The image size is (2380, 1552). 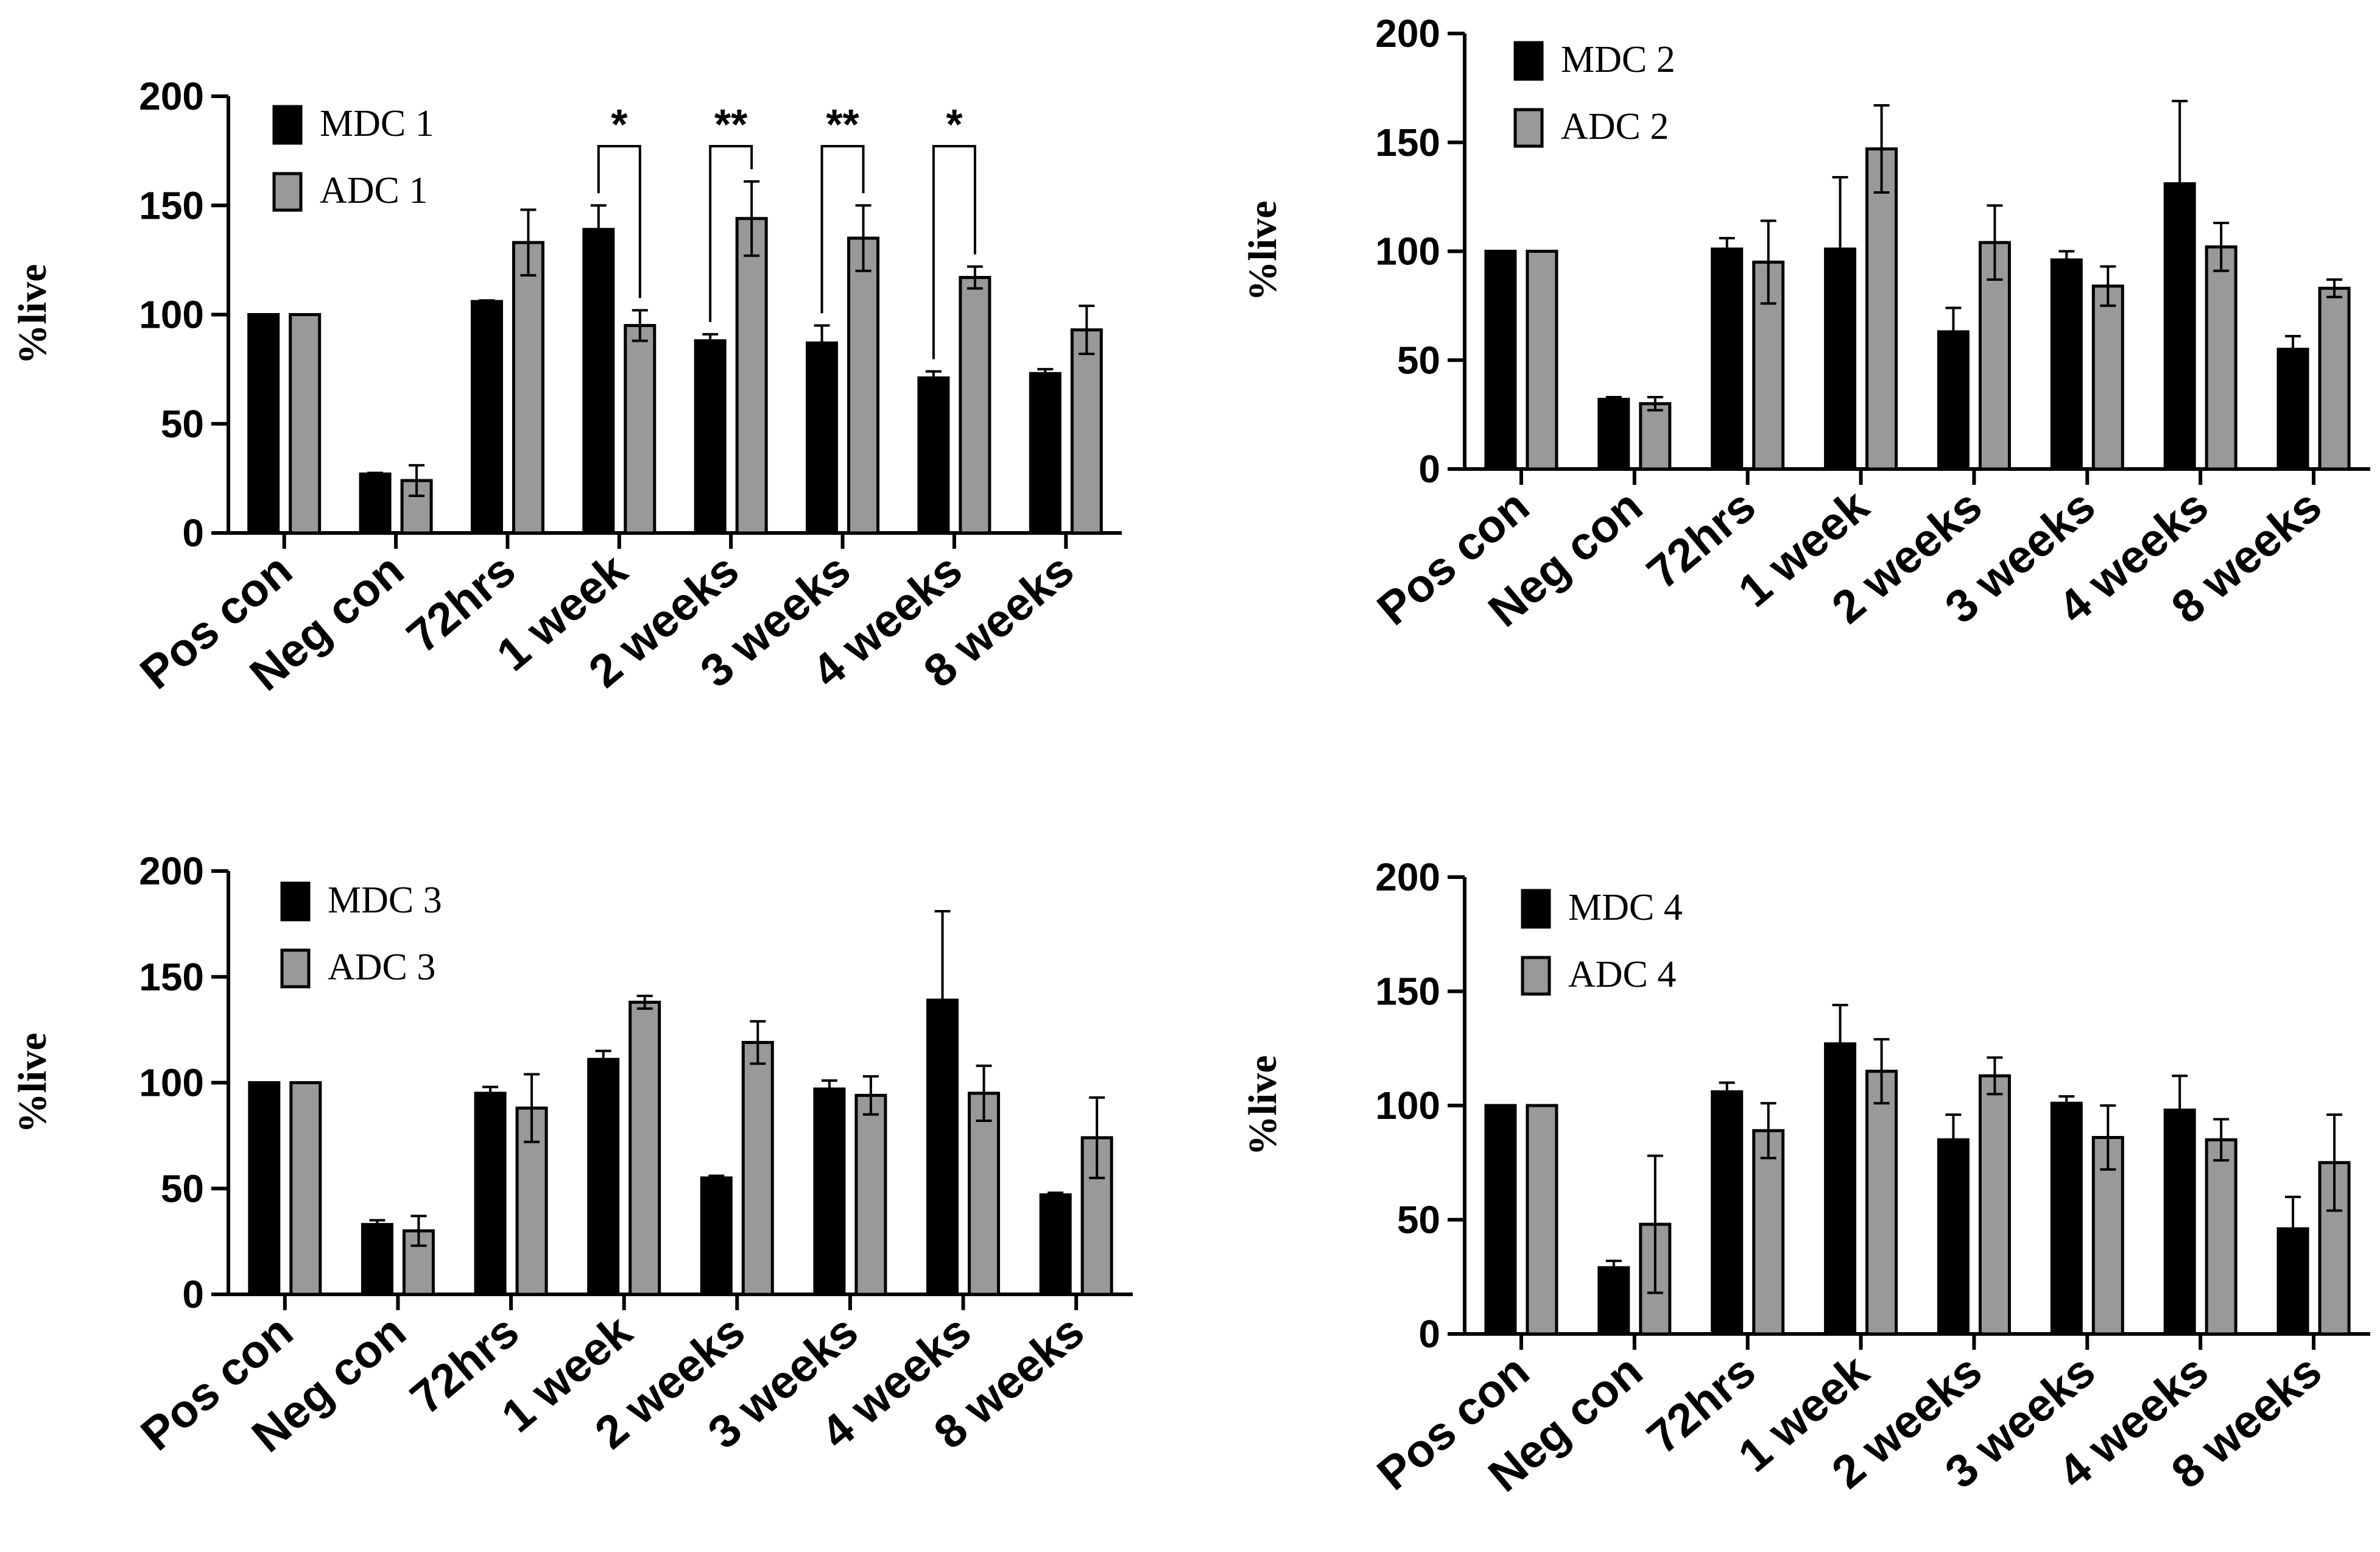 What do you see at coordinates (1622, 974) in the screenshot?
I see `legend-label: ADC 4` at bounding box center [1622, 974].